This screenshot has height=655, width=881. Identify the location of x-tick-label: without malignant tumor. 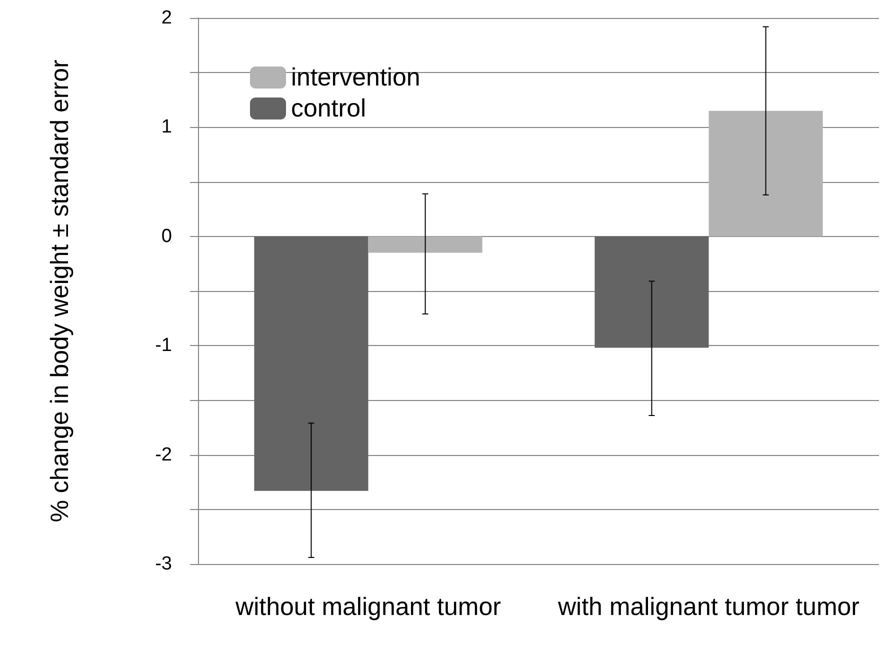
(367, 607).